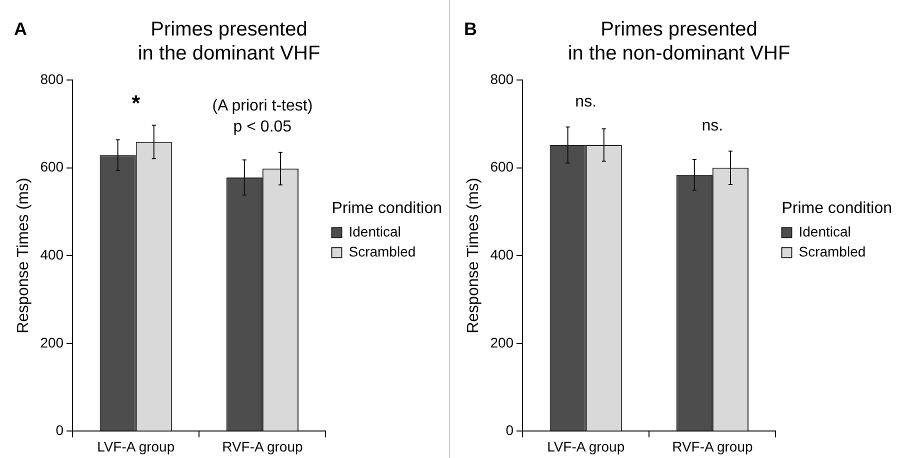 Image resolution: width=898 pixels, height=458 pixels. What do you see at coordinates (679, 41) in the screenshot?
I see `chart-title: Primes presented in the non-dominant VHF` at bounding box center [679, 41].